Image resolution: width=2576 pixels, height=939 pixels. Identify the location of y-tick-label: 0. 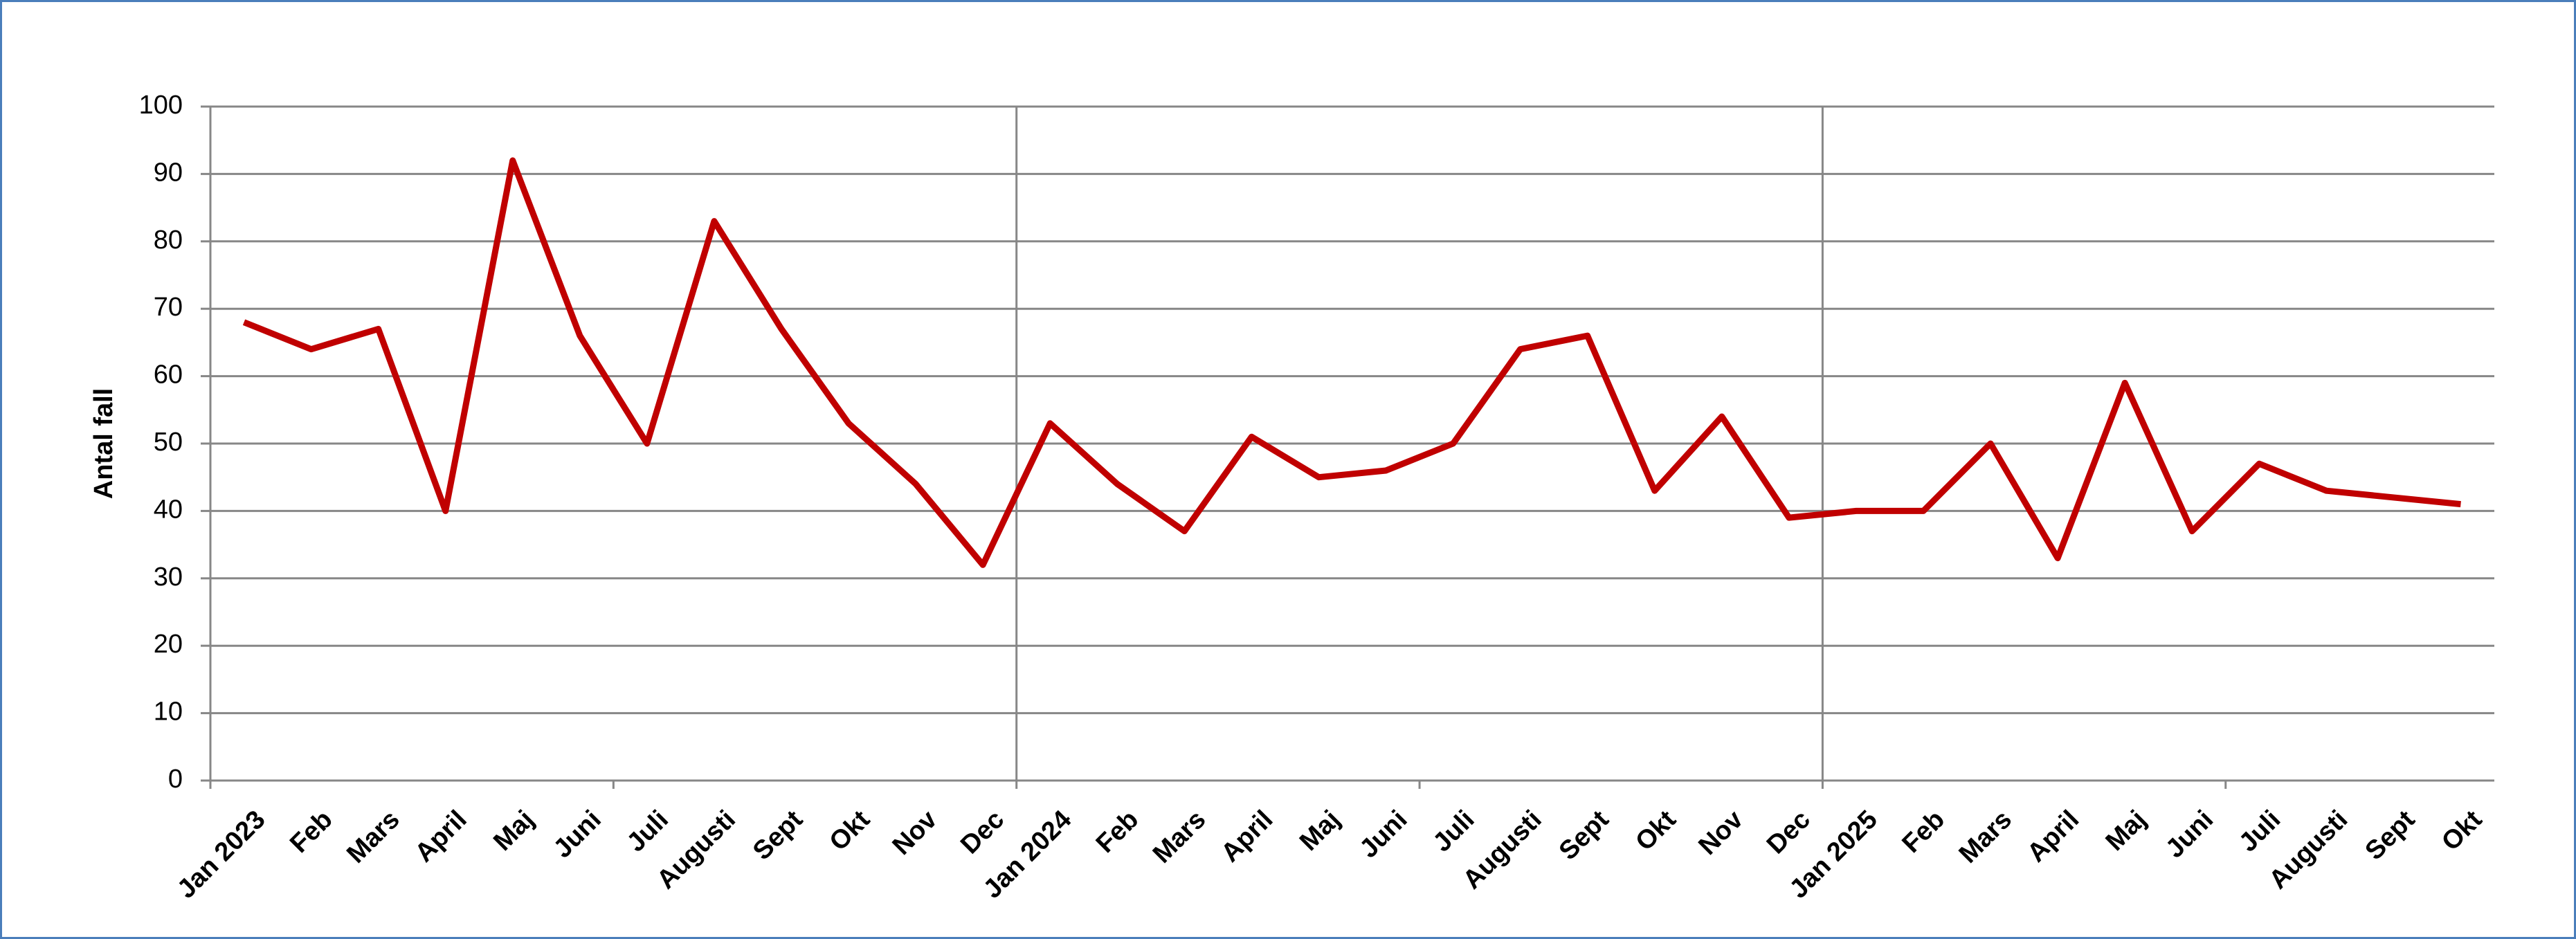
(175, 779).